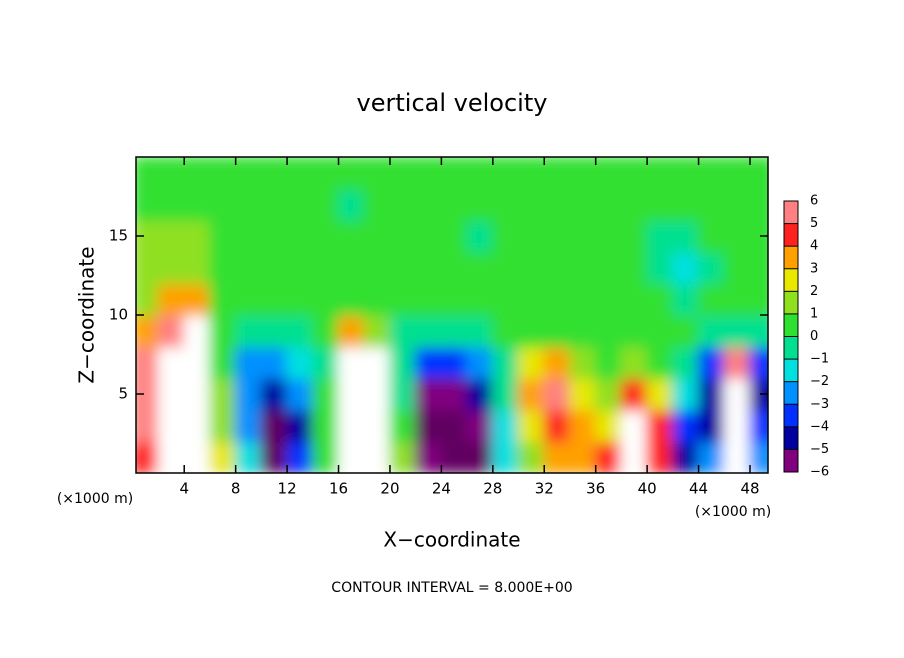 The image size is (904, 658). I want to click on x-tick-label: 44, so click(698, 489).